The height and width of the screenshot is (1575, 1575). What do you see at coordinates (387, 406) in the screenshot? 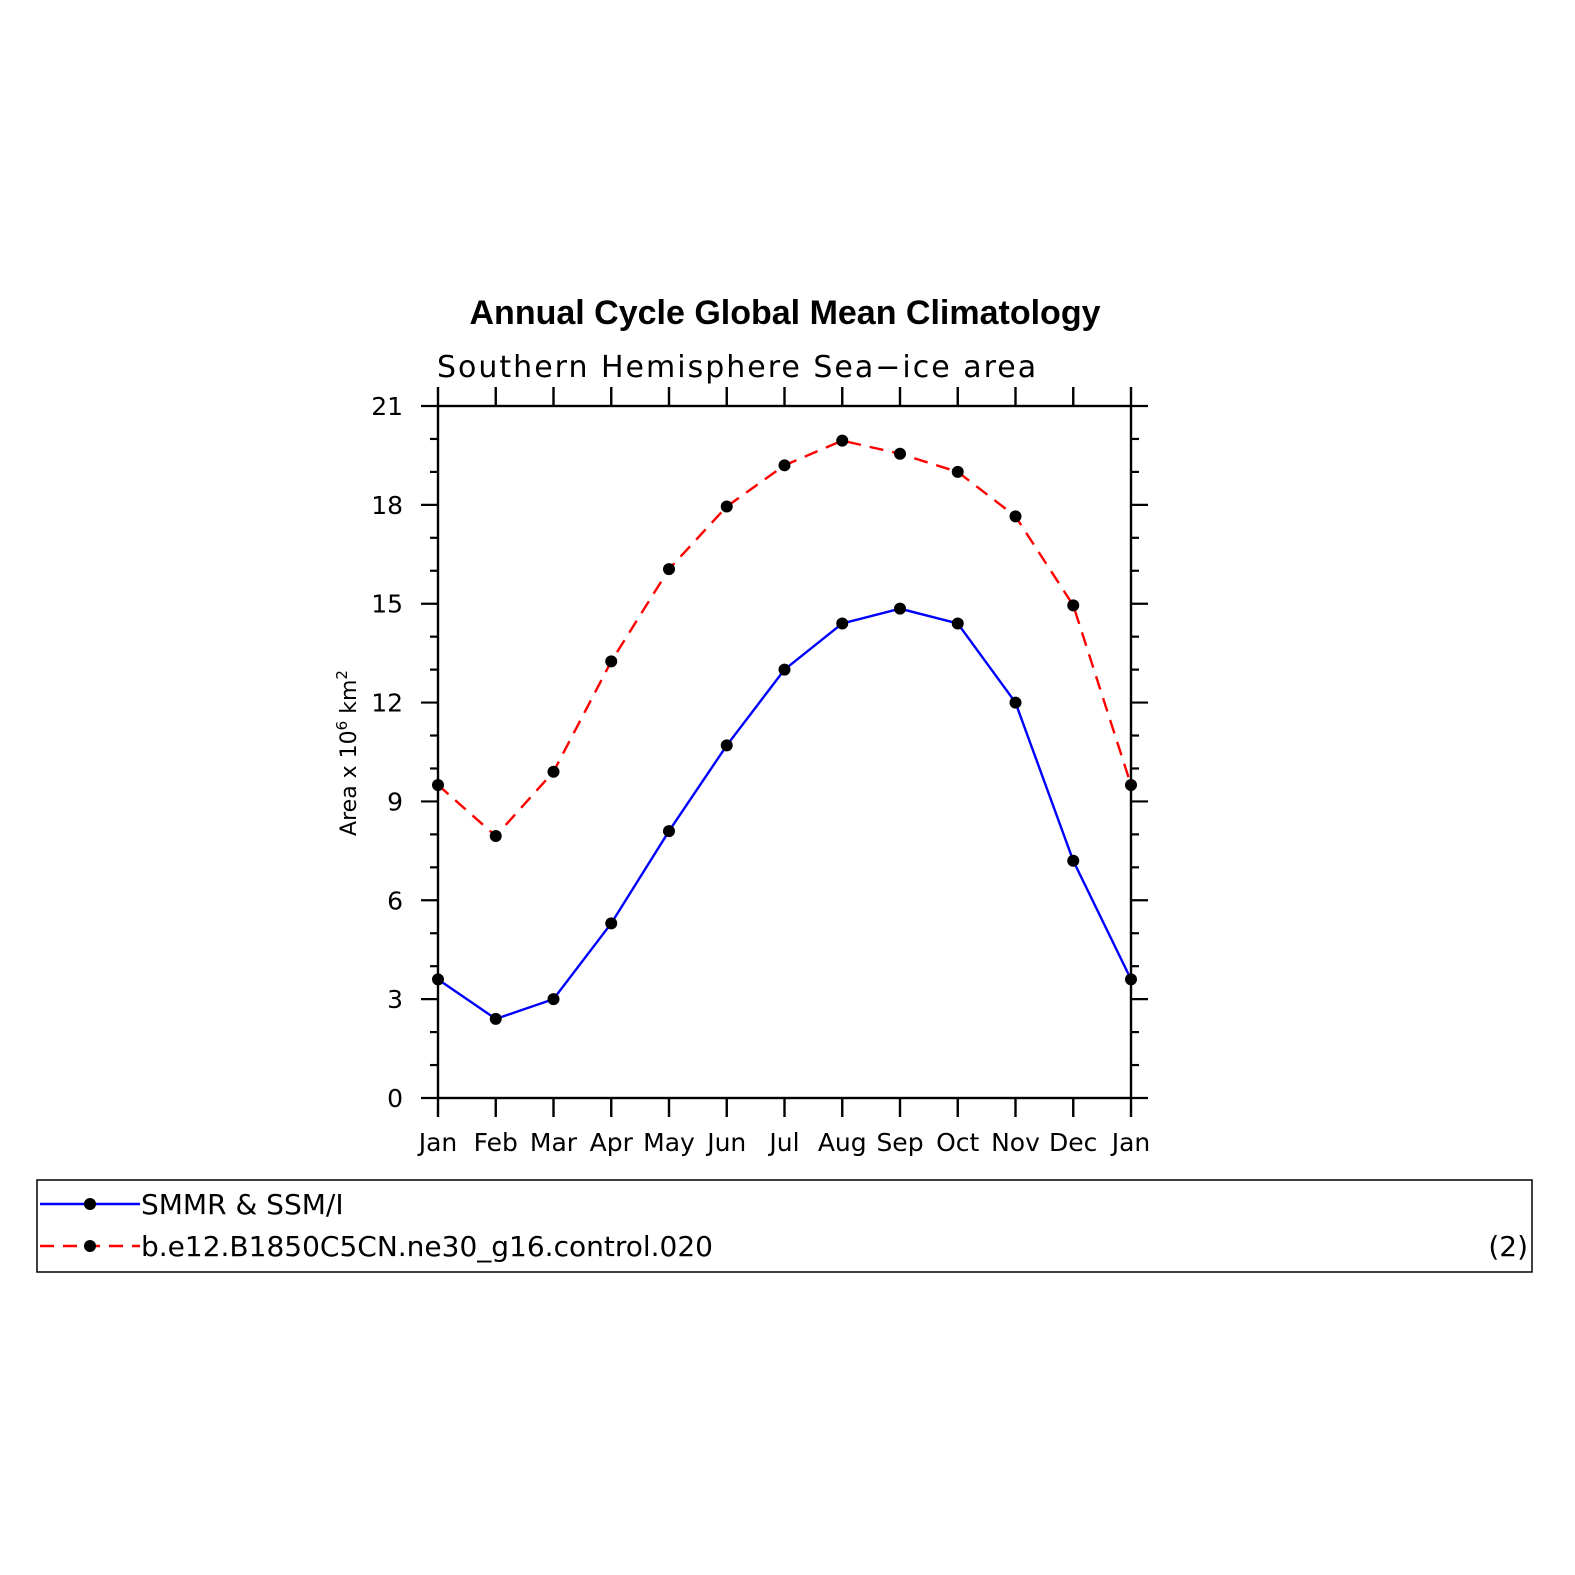
I see `y-tick-label: 21` at bounding box center [387, 406].